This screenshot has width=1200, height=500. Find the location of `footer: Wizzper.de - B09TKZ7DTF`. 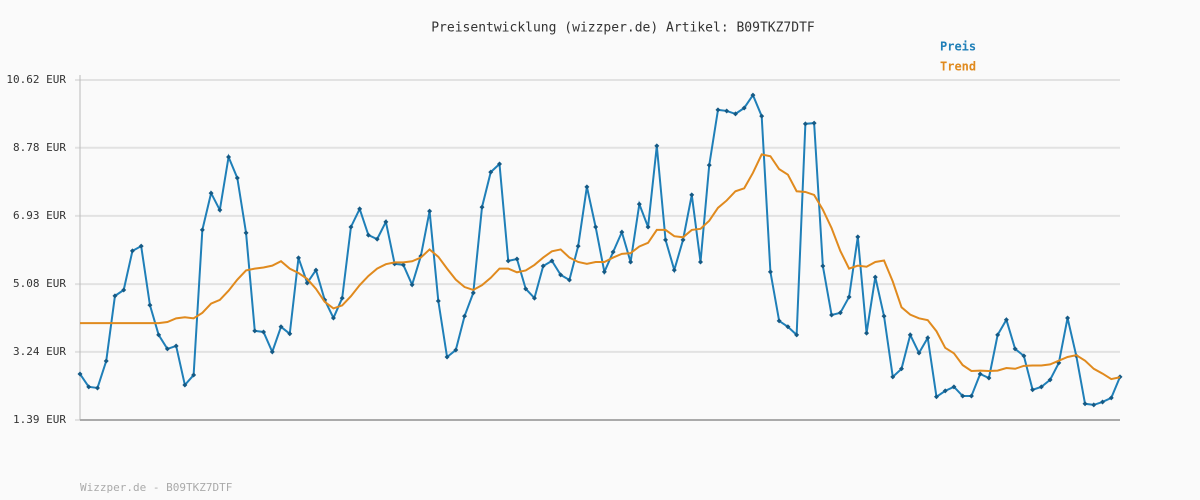

footer: Wizzper.de - B09TKZ7DTF is located at coordinates (156, 487).